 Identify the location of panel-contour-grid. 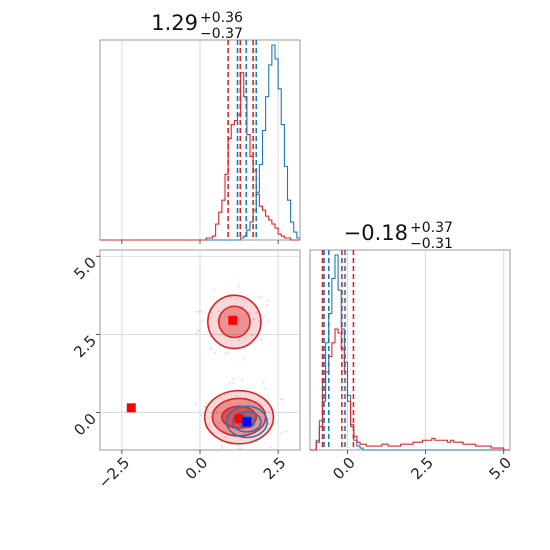
(200, 350).